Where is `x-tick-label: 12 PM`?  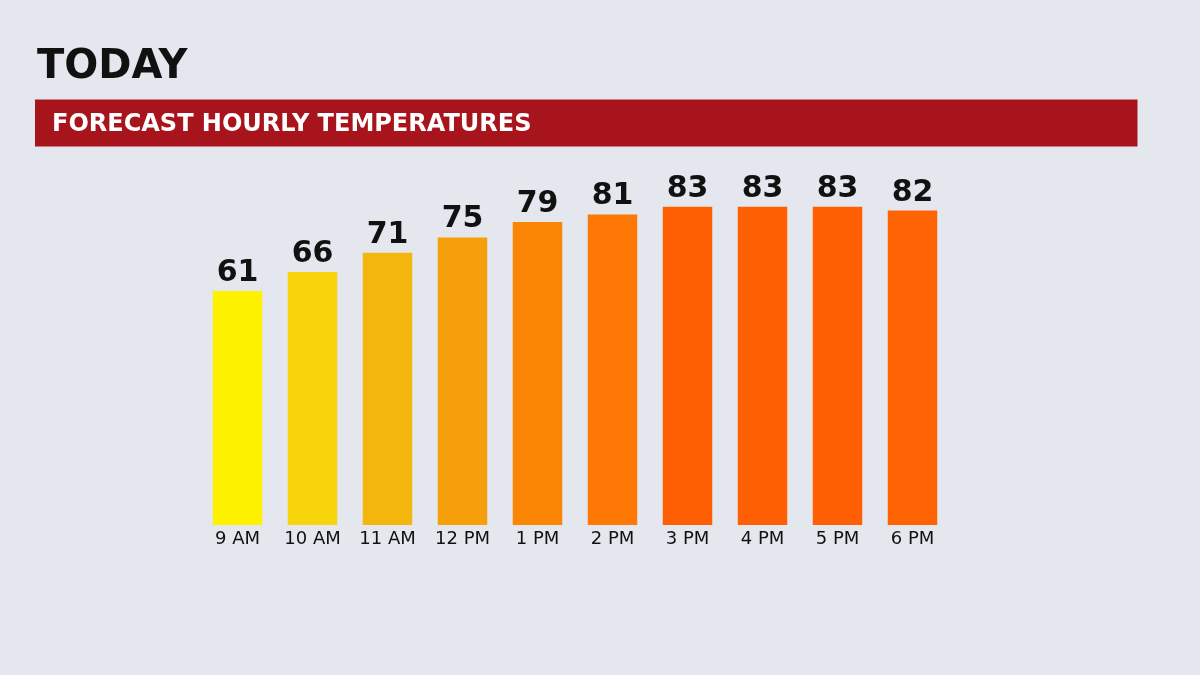
x-tick-label: 12 PM is located at coordinates (462, 537).